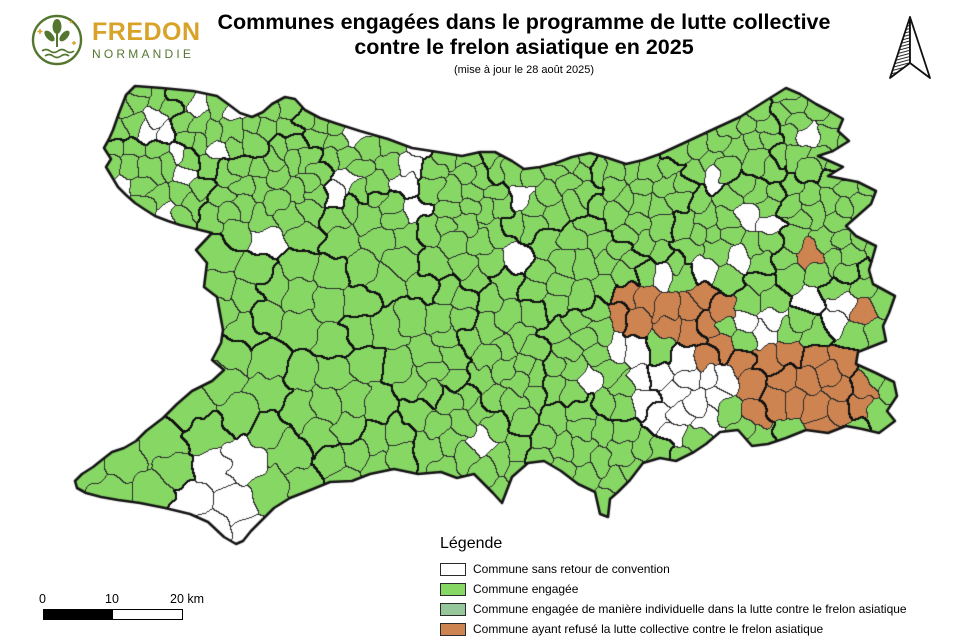 Image resolution: width=970 pixels, height=639 pixels. What do you see at coordinates (524, 70) in the screenshot?
I see `map-subtitle: (mise à jour le 28 août 2025)` at bounding box center [524, 70].